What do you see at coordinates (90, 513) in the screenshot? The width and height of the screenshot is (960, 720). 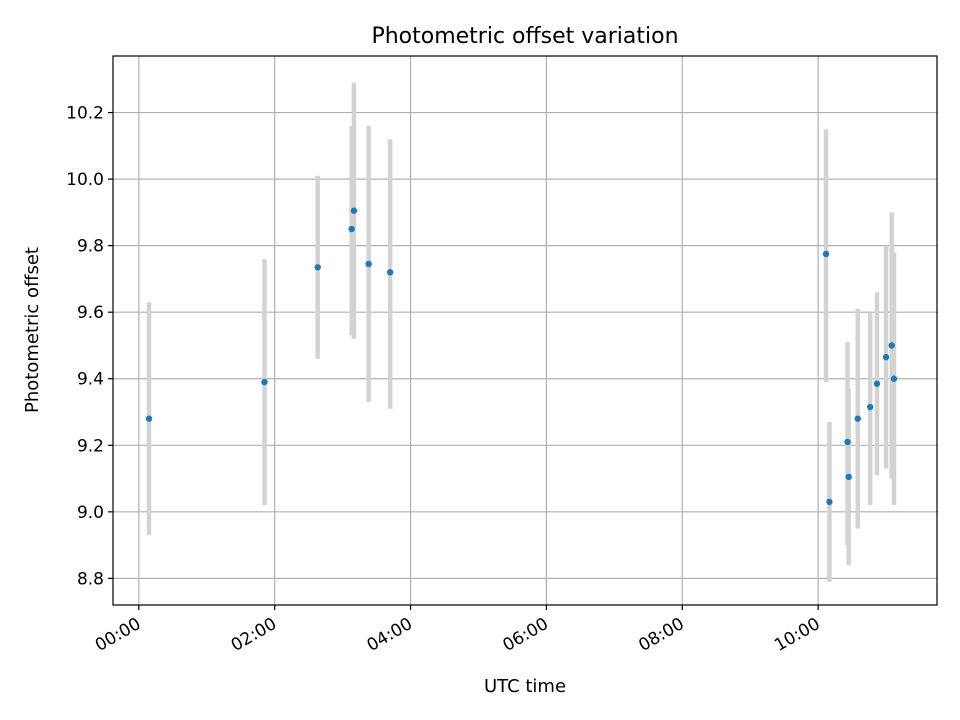 I see `y-tick-label: 9.0` at bounding box center [90, 513].